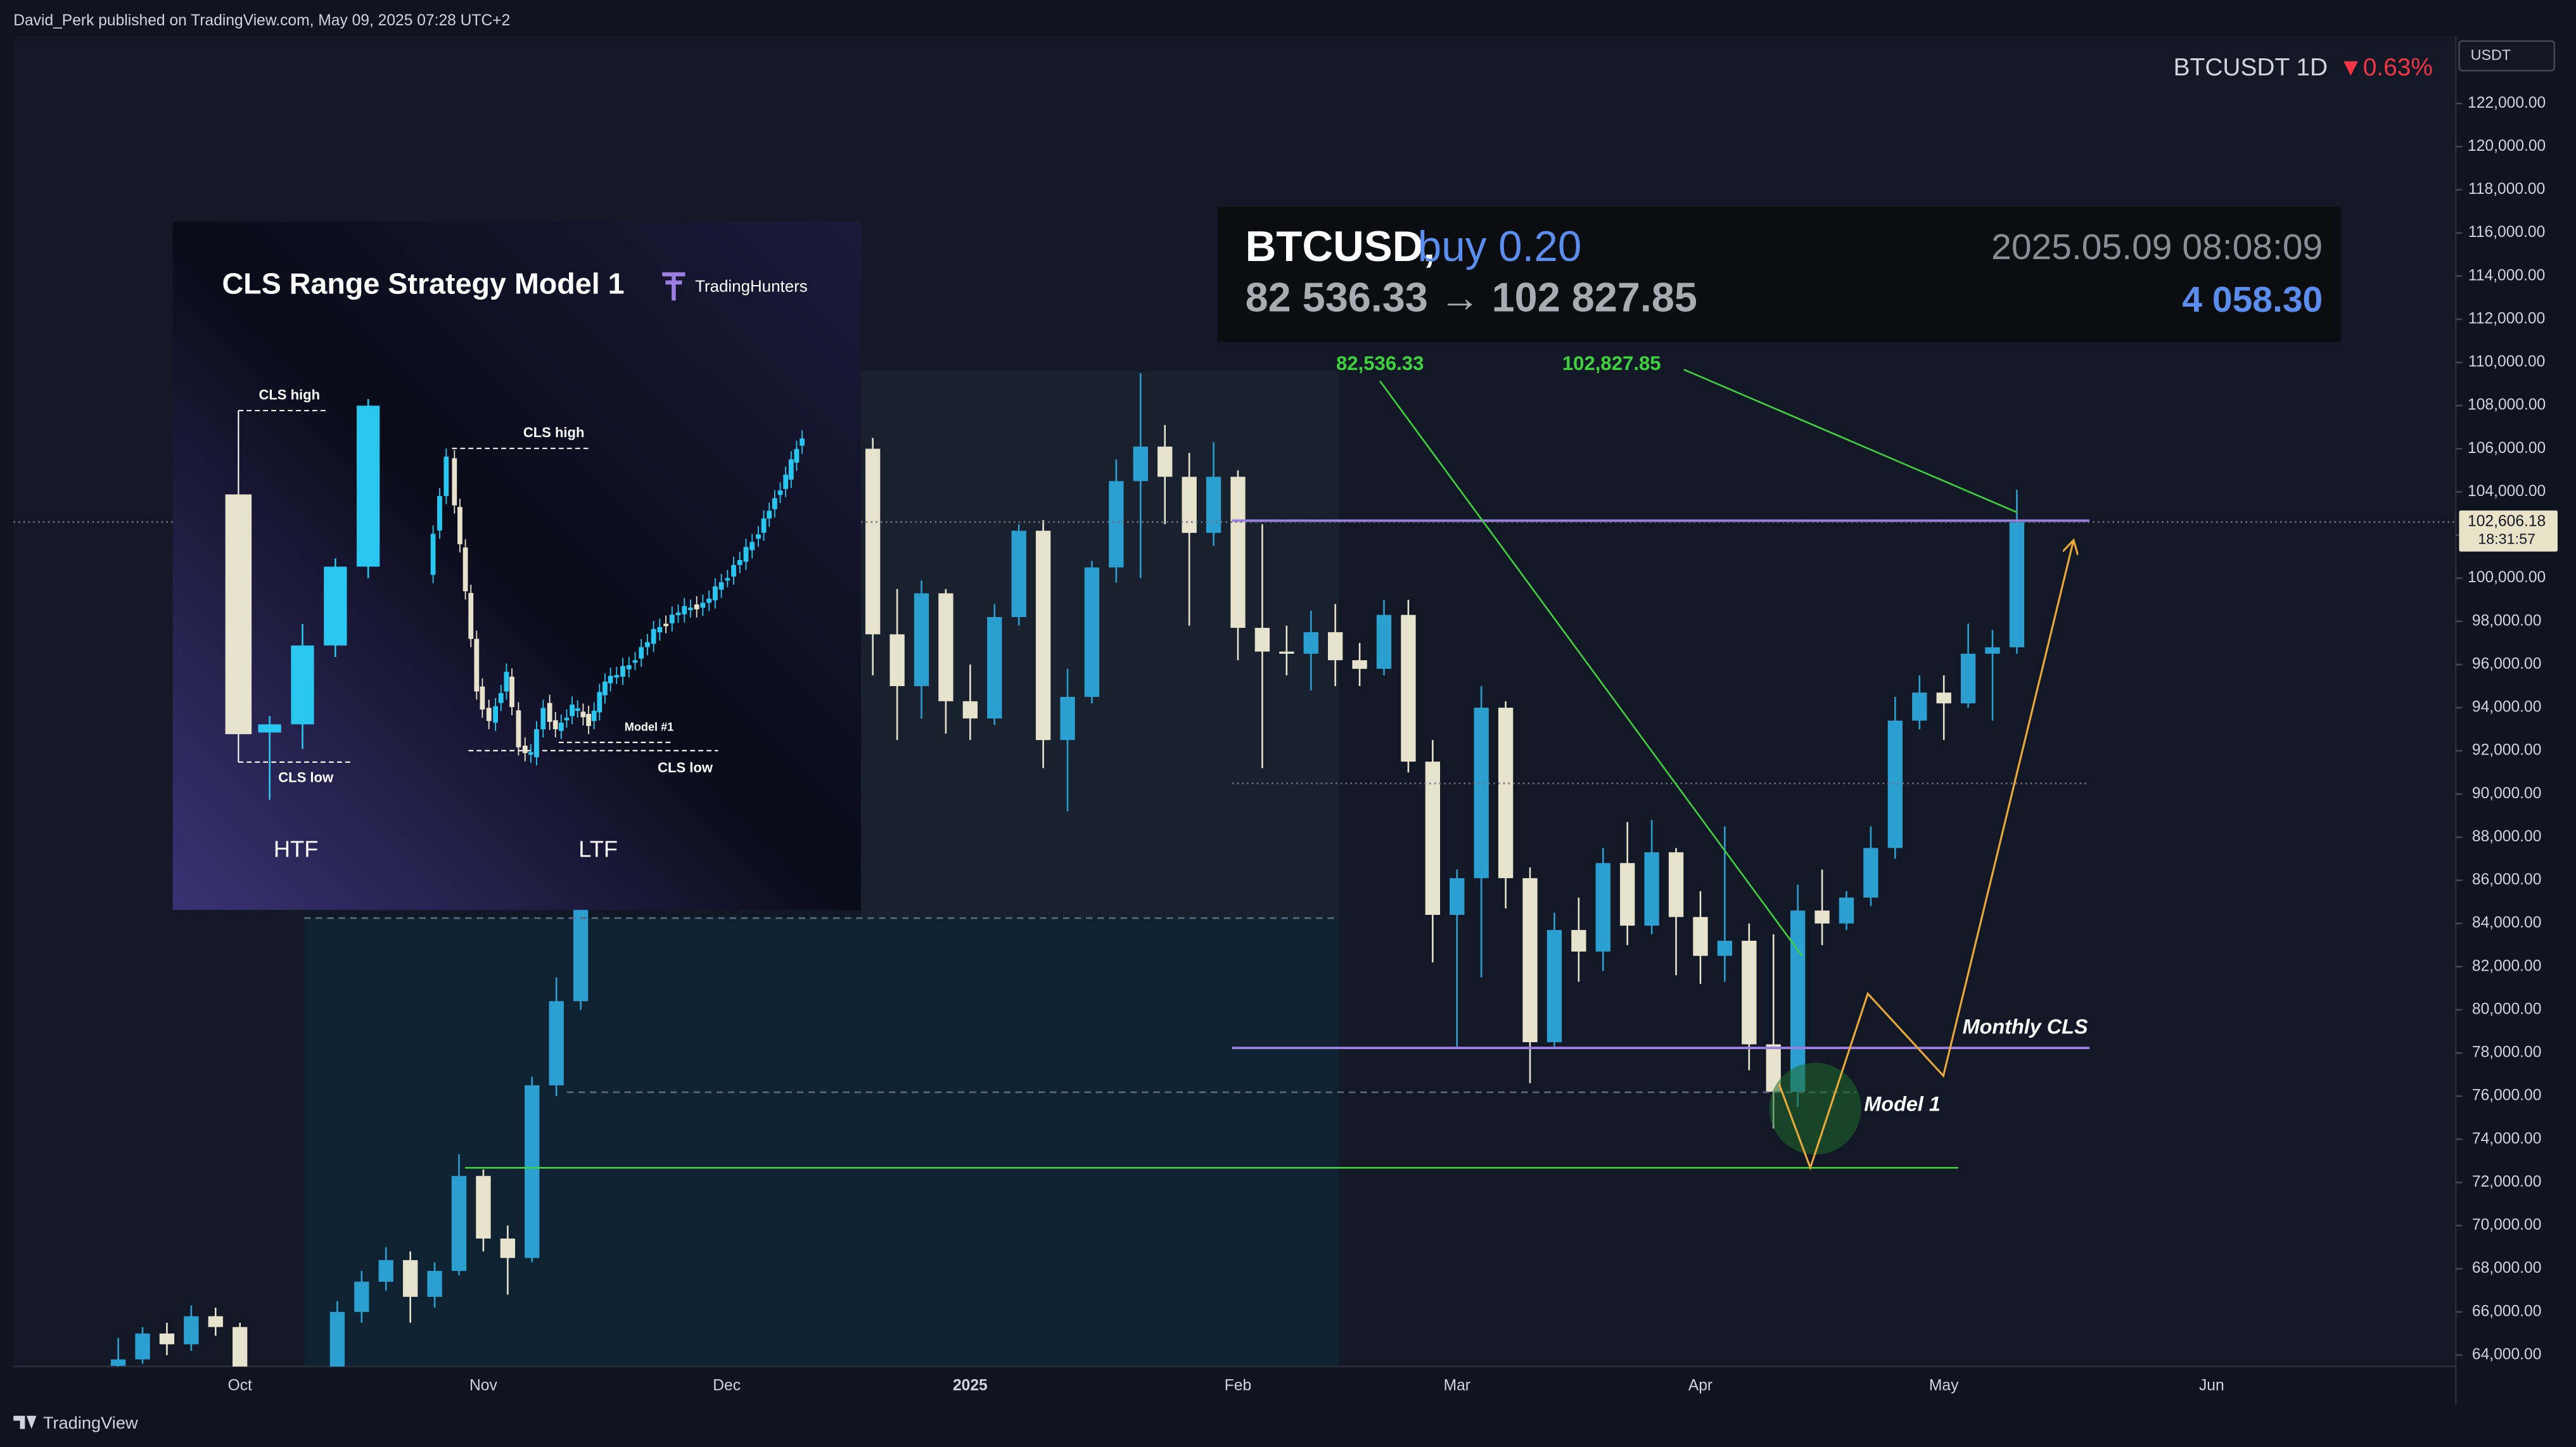  Describe the element at coordinates (2507, 521) in the screenshot. I see `last-price-label: 102,606.18` at that location.